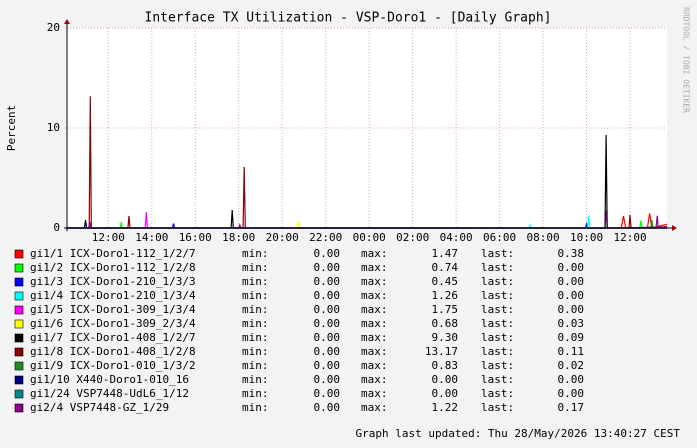 Image resolution: width=697 pixels, height=448 pixels. I want to click on y-tick-label: 0, so click(56, 227).